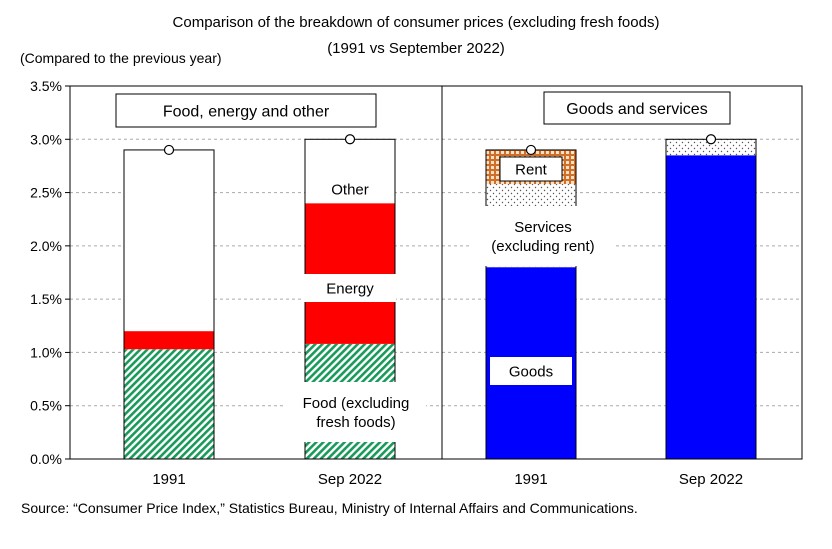 The height and width of the screenshot is (549, 832). Describe the element at coordinates (46, 246) in the screenshot. I see `y-tick-label: 2.0%` at that location.